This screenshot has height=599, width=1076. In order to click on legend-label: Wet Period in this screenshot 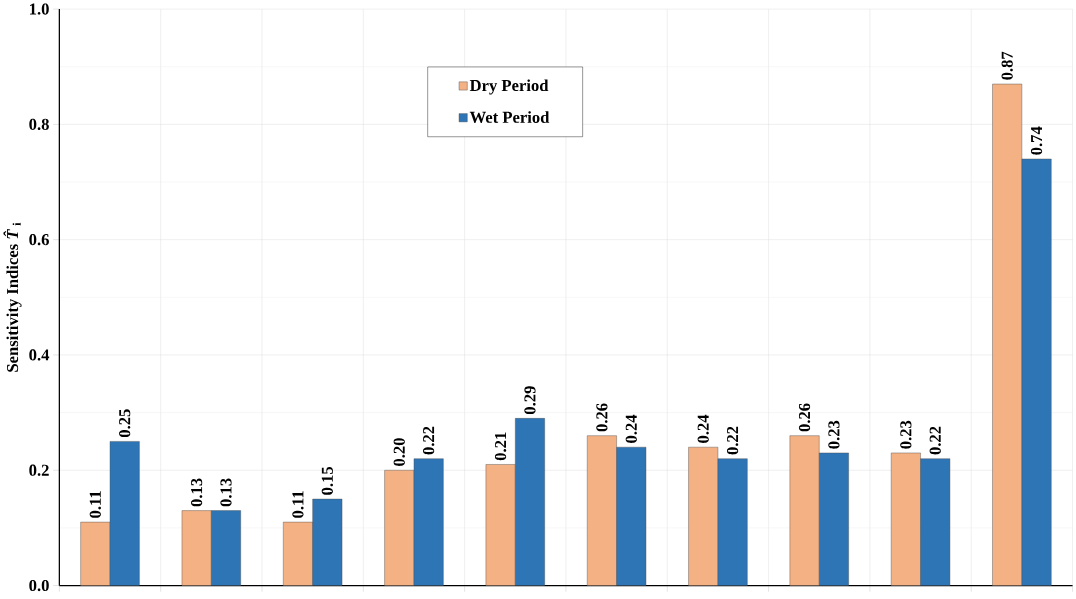, I will do `click(509, 117)`.